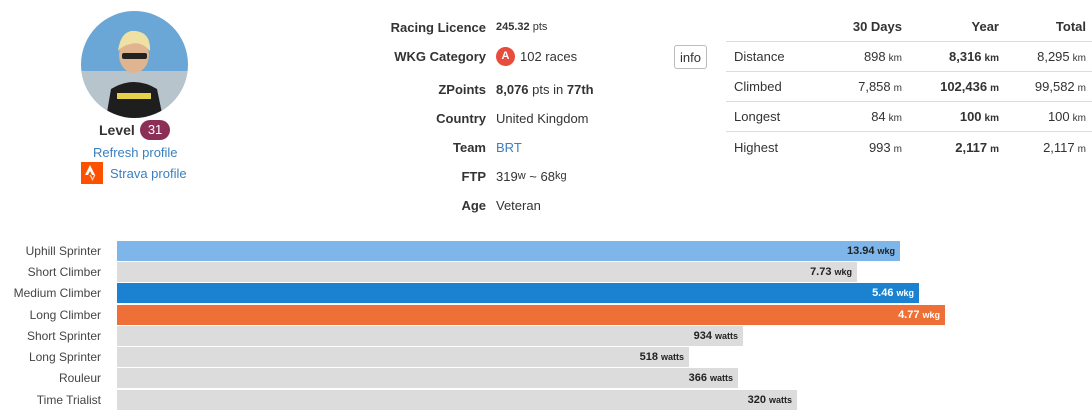 The height and width of the screenshot is (414, 1092). I want to click on bar-label: Short Sprinter, so click(63, 336).